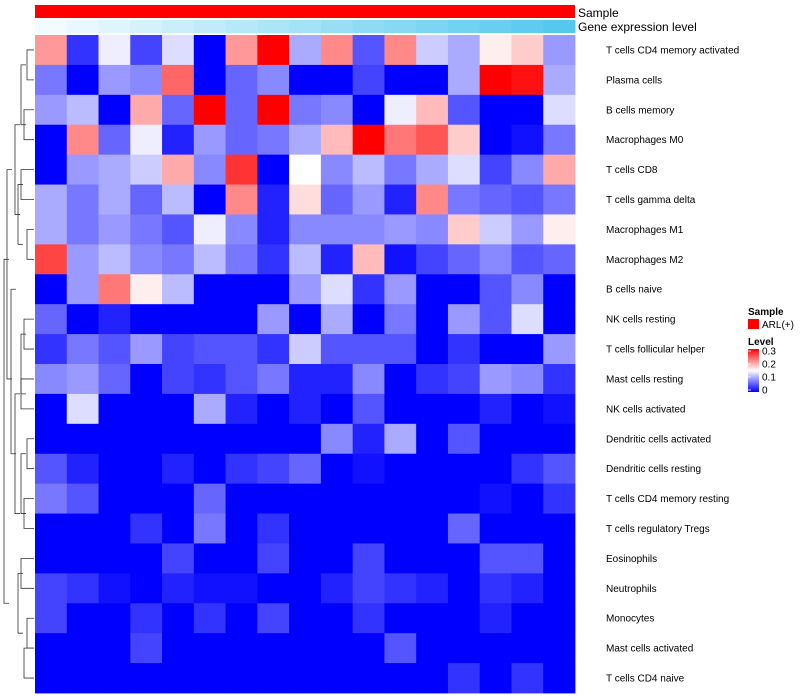 The width and height of the screenshot is (800, 700). What do you see at coordinates (672, 51) in the screenshot?
I see `row-label: T cells CD4 memory activated` at bounding box center [672, 51].